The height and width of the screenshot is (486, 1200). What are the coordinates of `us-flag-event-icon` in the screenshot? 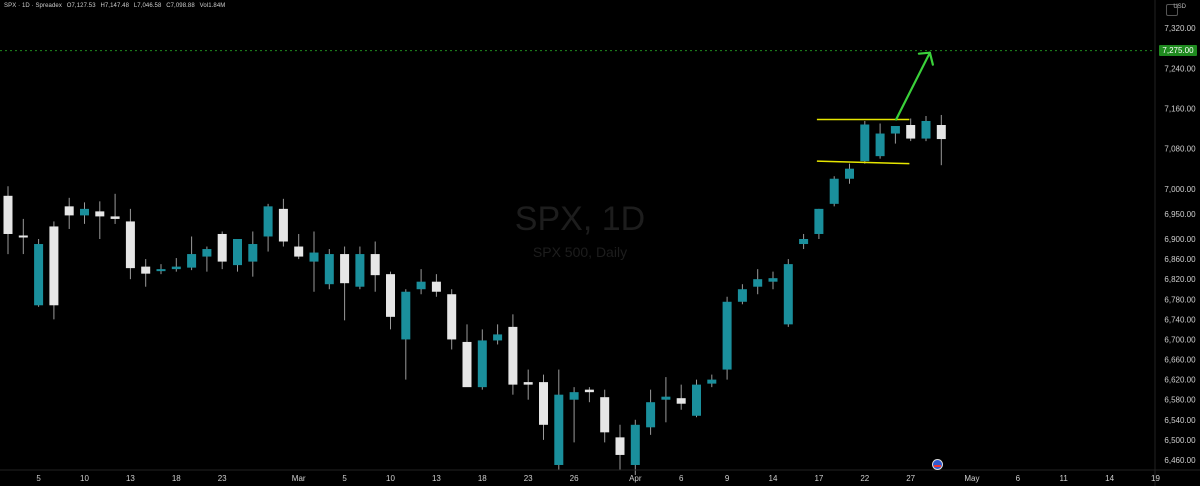 It's located at (937, 464).